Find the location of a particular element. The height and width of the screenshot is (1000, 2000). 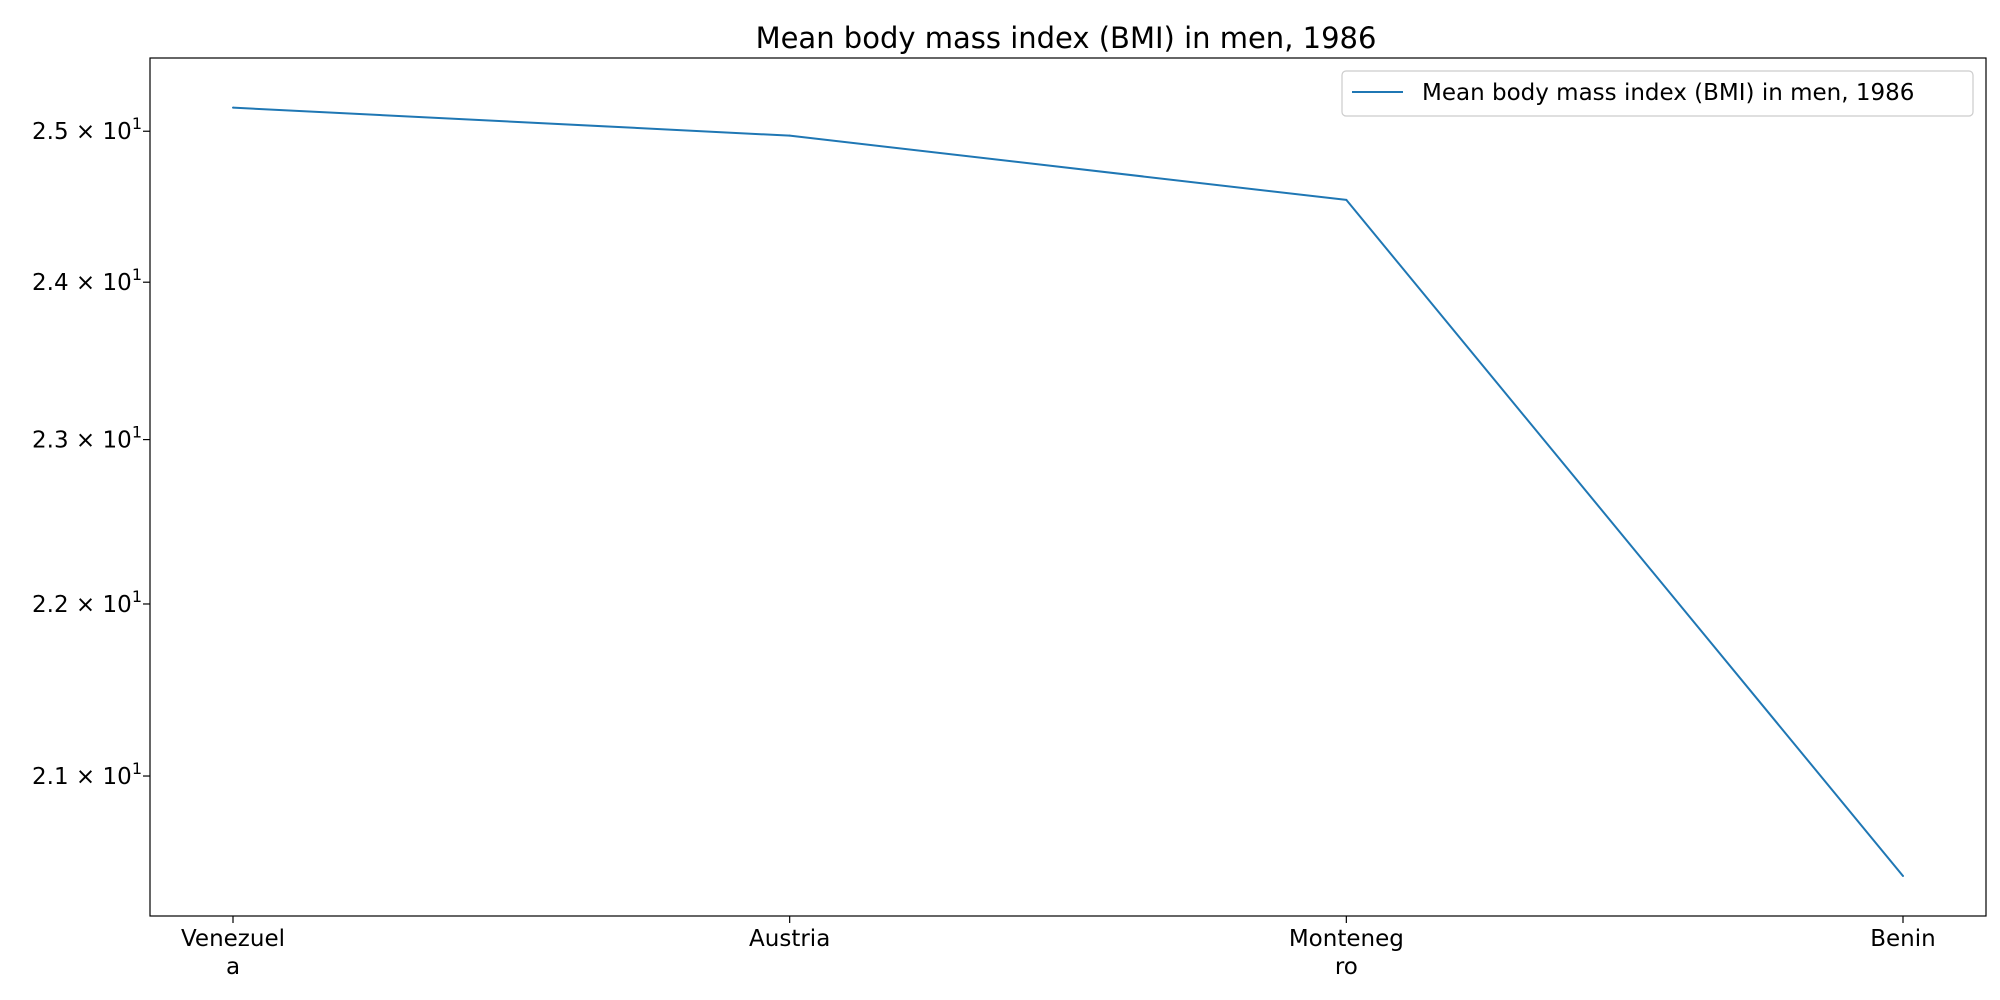

legend-label: Mean body mass index (BMI) in men, 1986 is located at coordinates (1668, 93).